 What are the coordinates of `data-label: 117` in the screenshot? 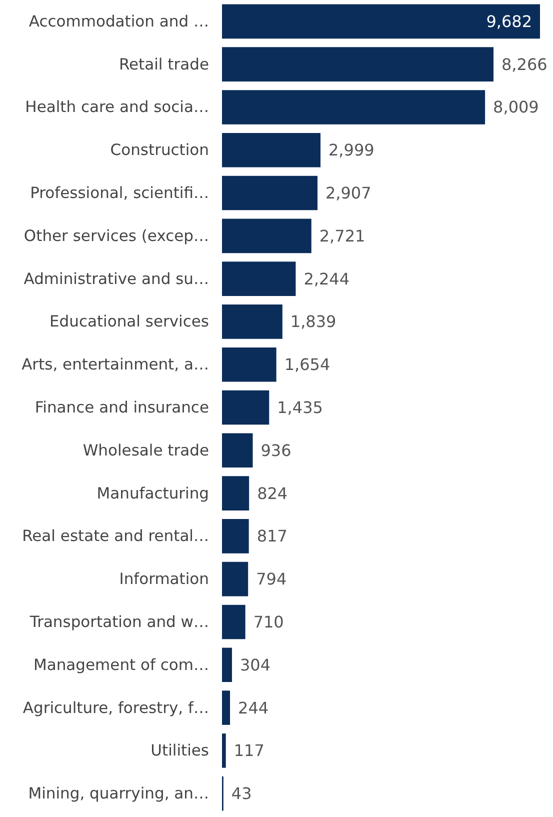 It's located at (249, 750).